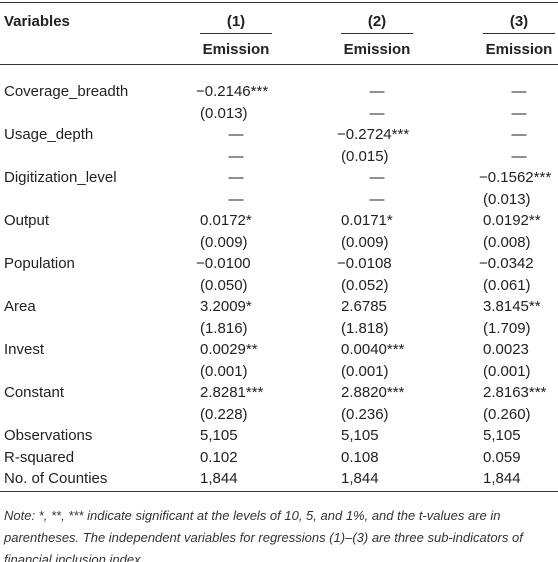  What do you see at coordinates (365, 156) in the screenshot?
I see `standard-error: (0.015)` at bounding box center [365, 156].